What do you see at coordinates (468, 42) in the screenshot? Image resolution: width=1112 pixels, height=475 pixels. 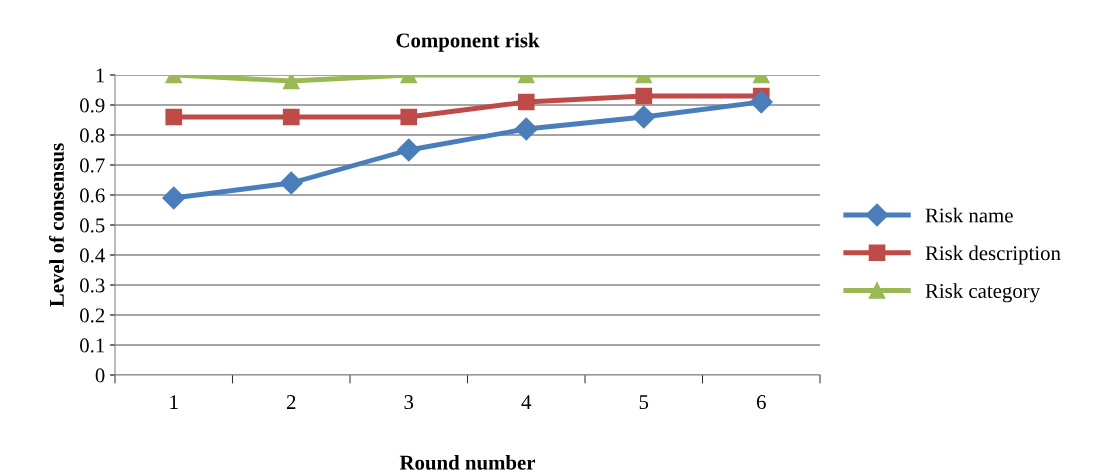 I see `chart-title: Component risk` at bounding box center [468, 42].